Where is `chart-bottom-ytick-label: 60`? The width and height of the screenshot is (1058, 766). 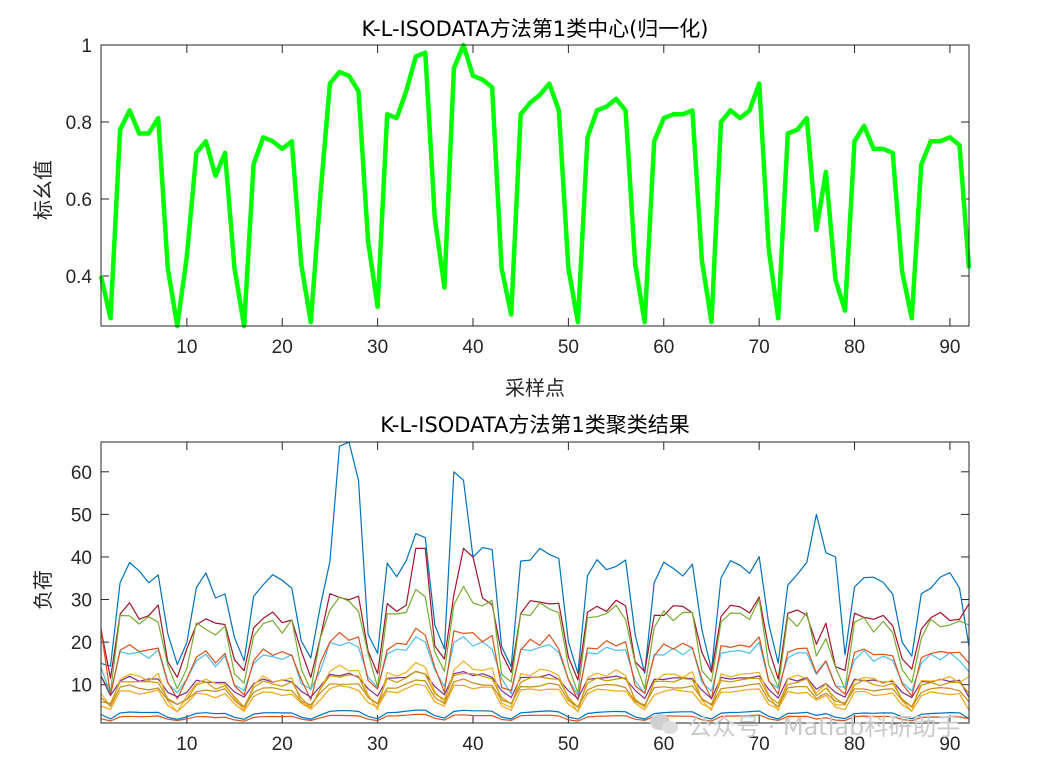 chart-bottom-ytick-label: 60 is located at coordinates (81, 473).